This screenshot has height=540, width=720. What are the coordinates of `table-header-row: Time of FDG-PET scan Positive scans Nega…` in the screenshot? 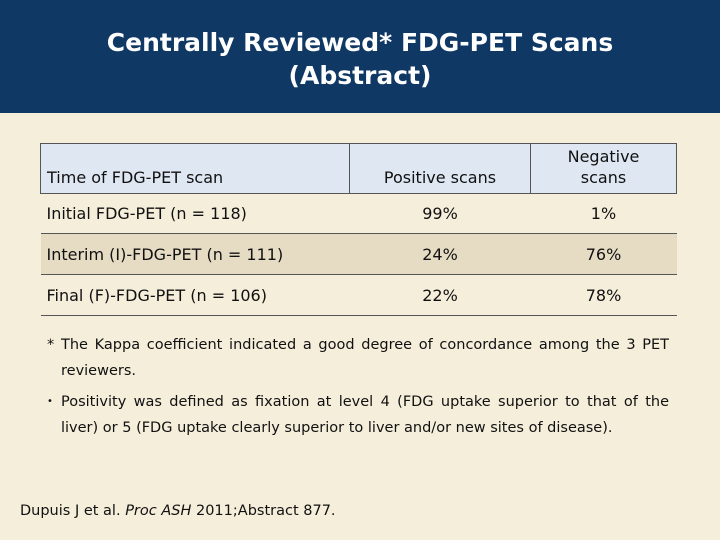 It's located at (358, 168).